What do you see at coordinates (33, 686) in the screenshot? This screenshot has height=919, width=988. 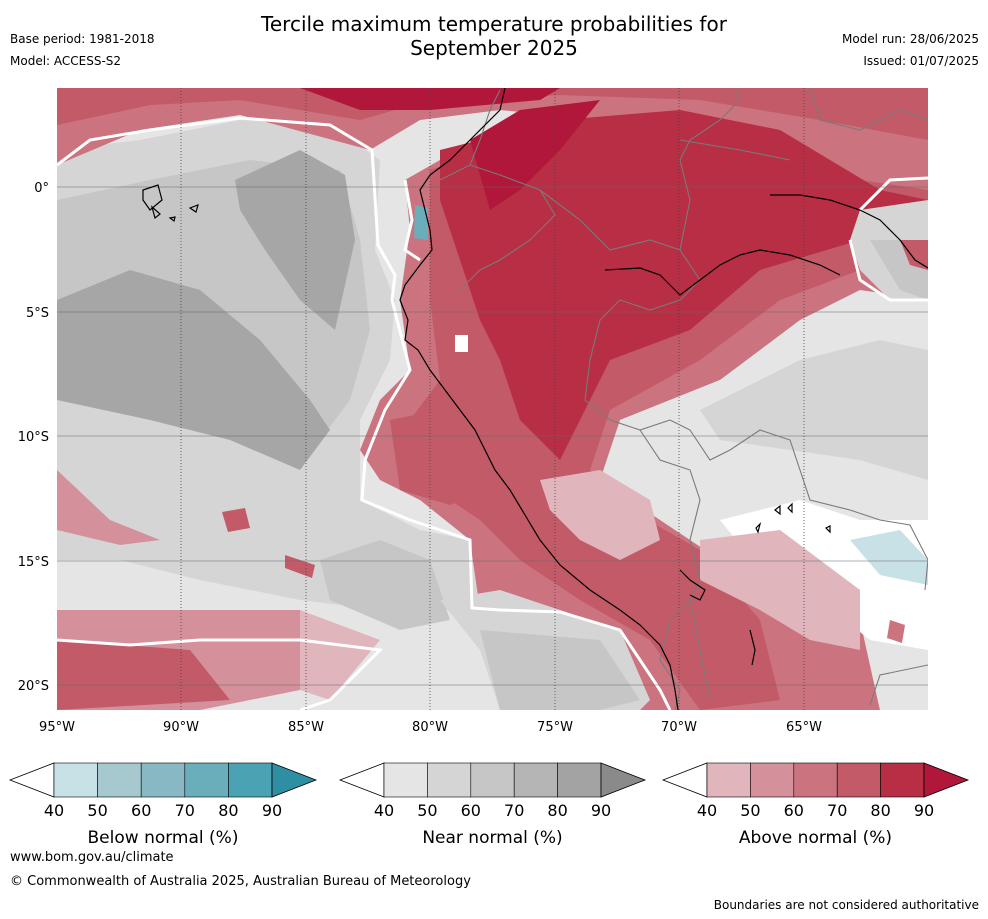 I see `lat-label: 20°S` at bounding box center [33, 686].